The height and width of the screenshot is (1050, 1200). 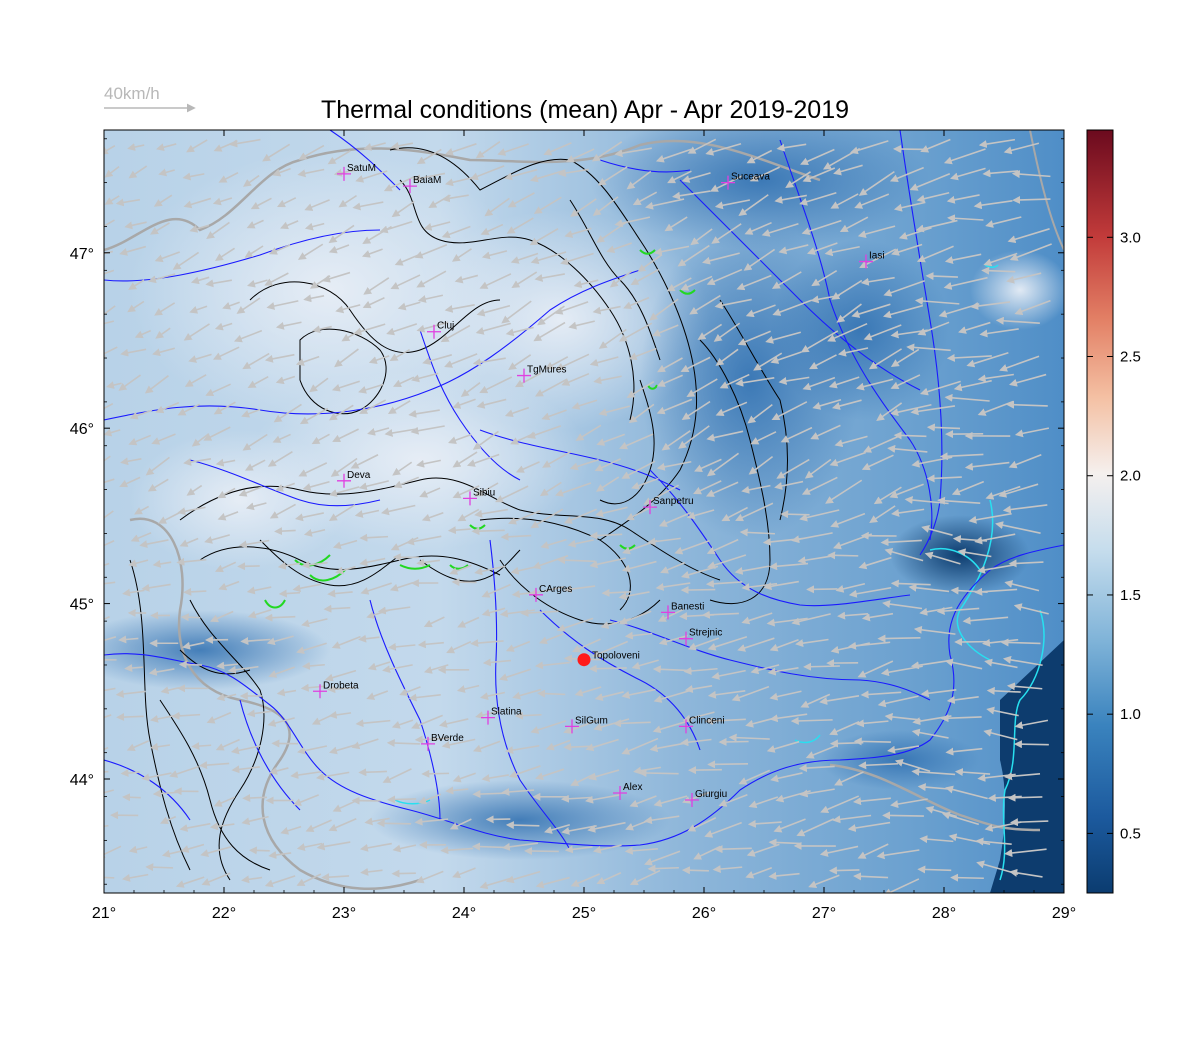 I want to click on station: Cluj, so click(x=440, y=330).